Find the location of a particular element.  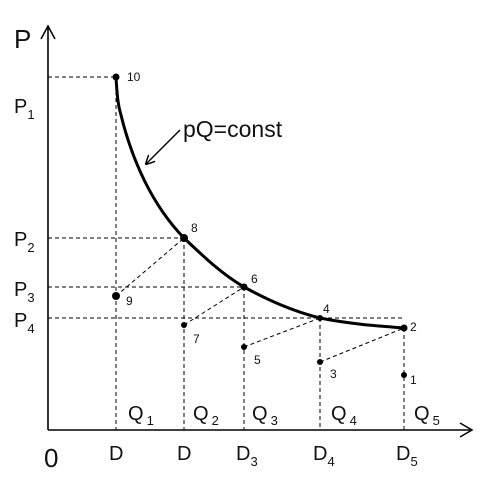

q-label-3-main: Q is located at coordinates (260, 414).